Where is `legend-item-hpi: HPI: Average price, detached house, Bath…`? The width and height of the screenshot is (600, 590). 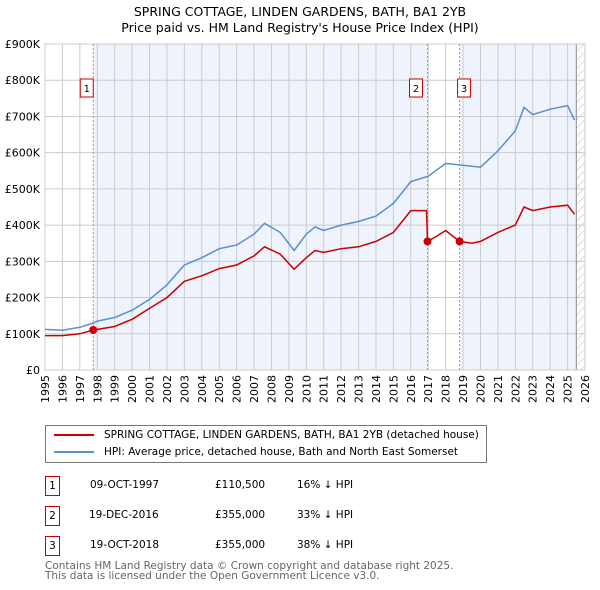
legend-item-hpi: HPI: Average price, detached house, Bath… is located at coordinates (256, 452).